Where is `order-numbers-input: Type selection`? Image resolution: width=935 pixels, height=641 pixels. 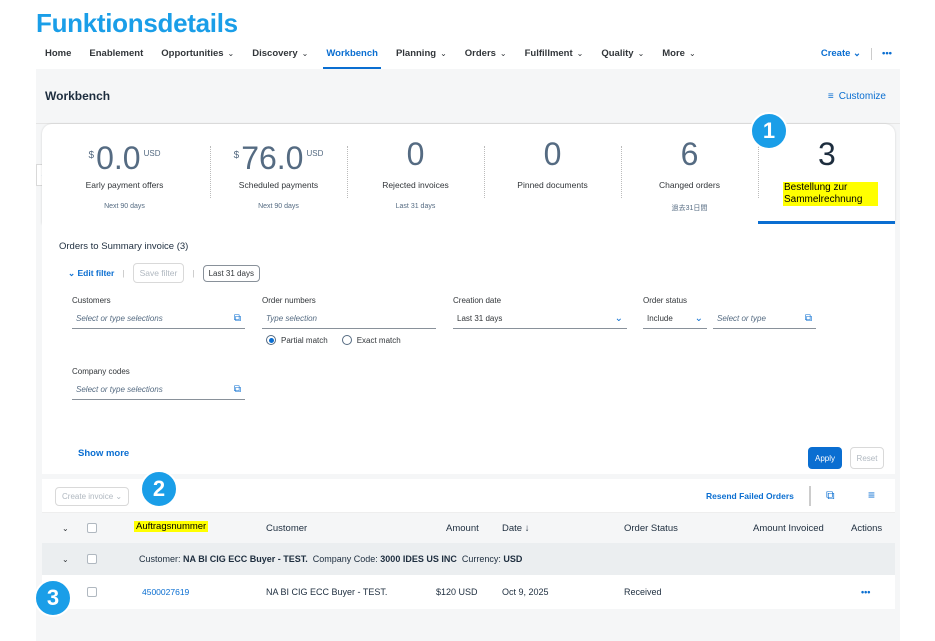
order-numbers-input: Type selection is located at coordinates (349, 319).